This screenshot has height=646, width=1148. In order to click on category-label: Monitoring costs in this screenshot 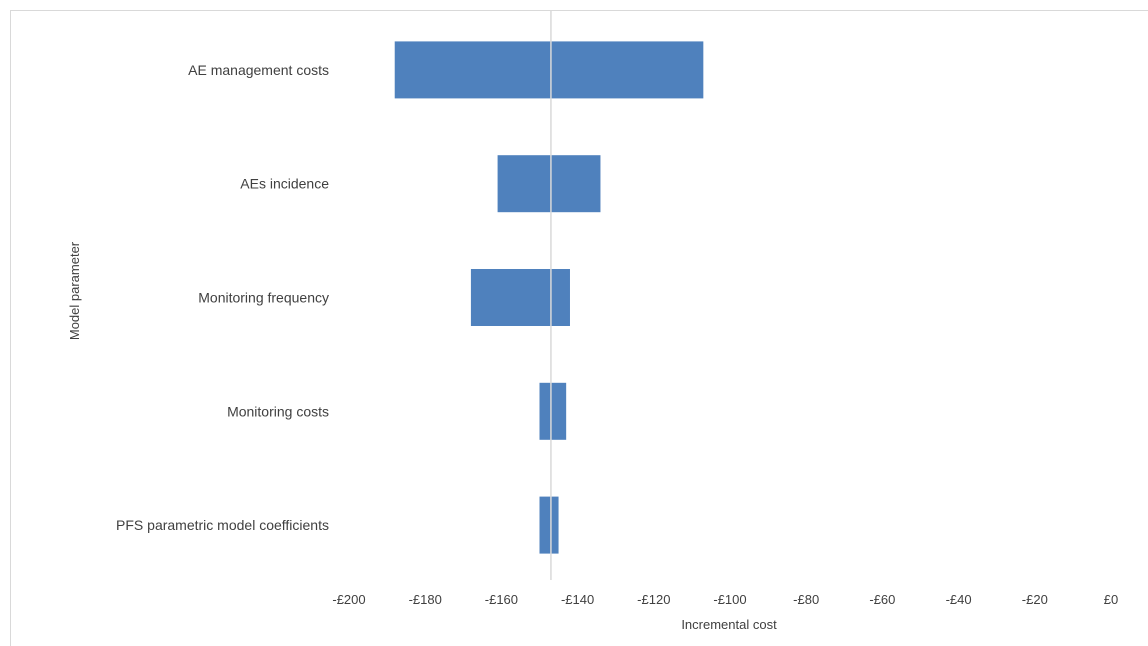, I will do `click(278, 411)`.